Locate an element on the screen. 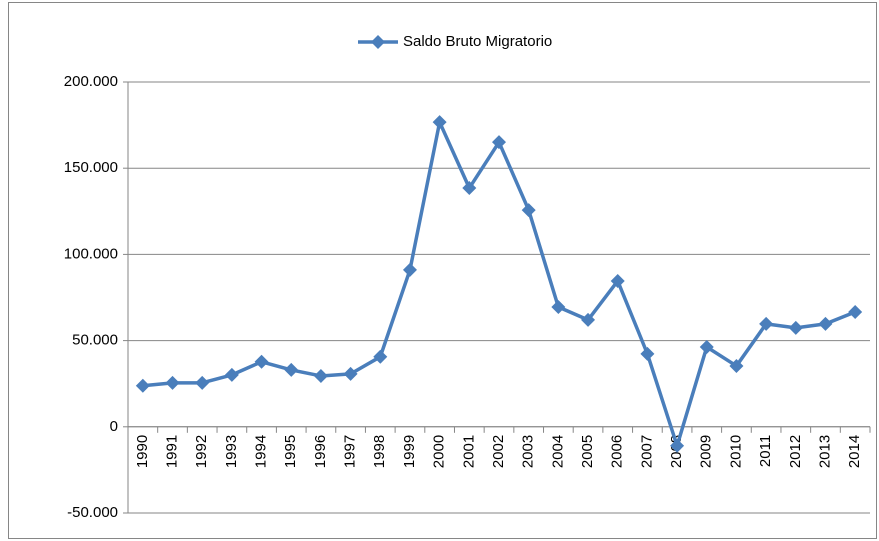 Image resolution: width=879 pixels, height=541 pixels. x-tick-label: 1998 is located at coordinates (379, 451).